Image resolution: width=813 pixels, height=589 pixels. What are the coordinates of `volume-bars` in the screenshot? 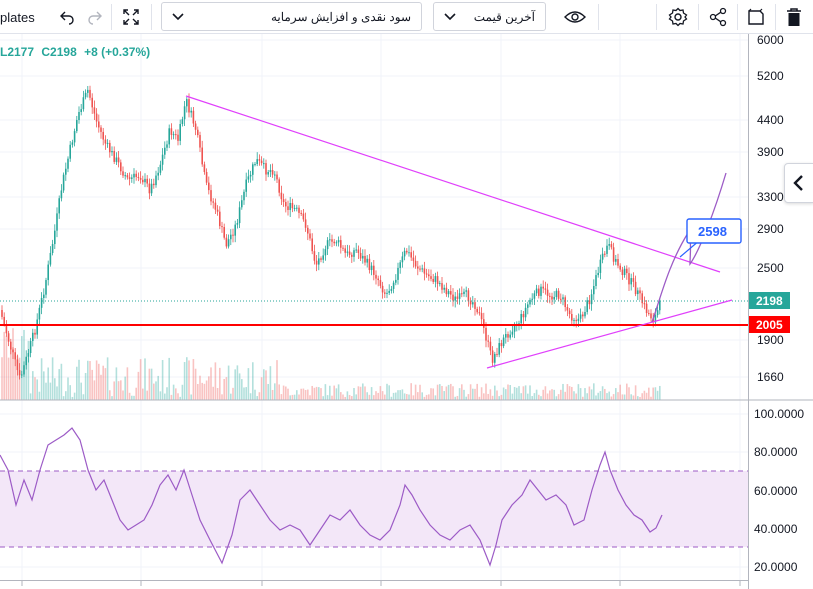 It's located at (331, 364).